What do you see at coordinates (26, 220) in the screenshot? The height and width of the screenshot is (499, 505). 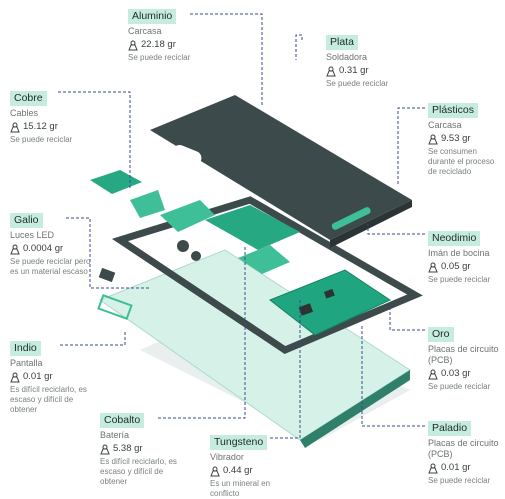 I see `material-name: Galio` at bounding box center [26, 220].